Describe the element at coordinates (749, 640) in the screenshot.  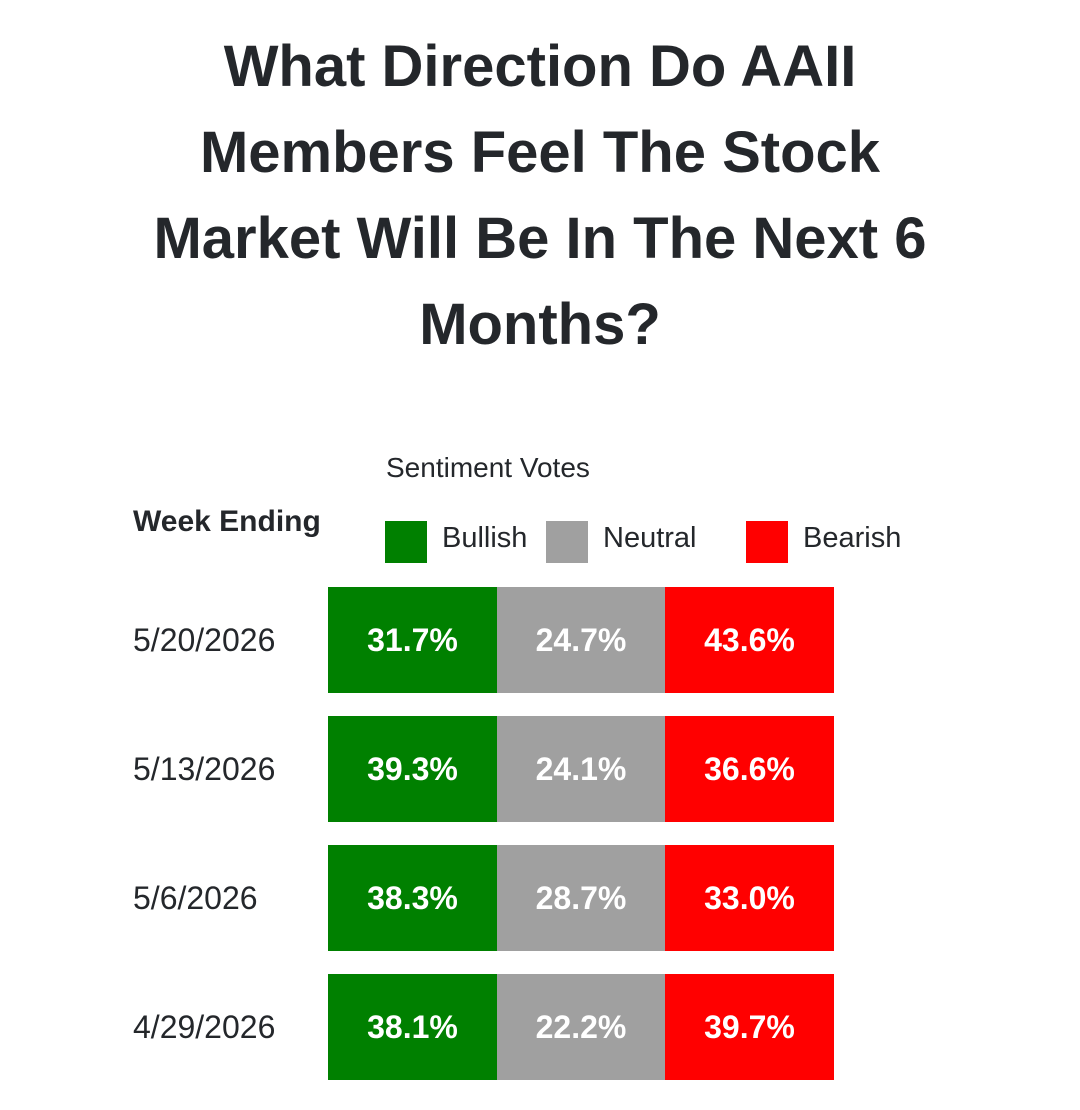
I see `sentiment-cell: 43.6%` at that location.